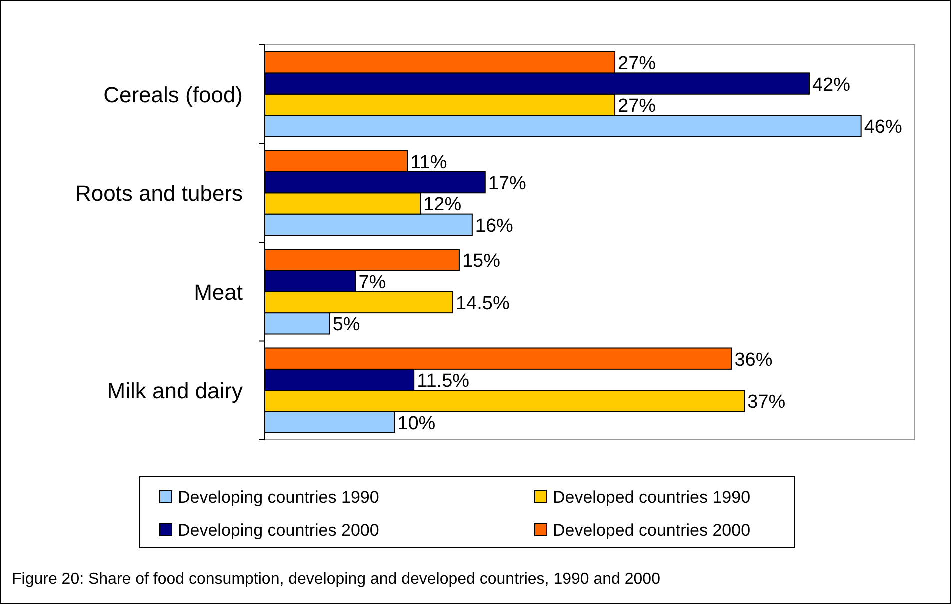  I want to click on data-label: 11.5%, so click(443, 381).